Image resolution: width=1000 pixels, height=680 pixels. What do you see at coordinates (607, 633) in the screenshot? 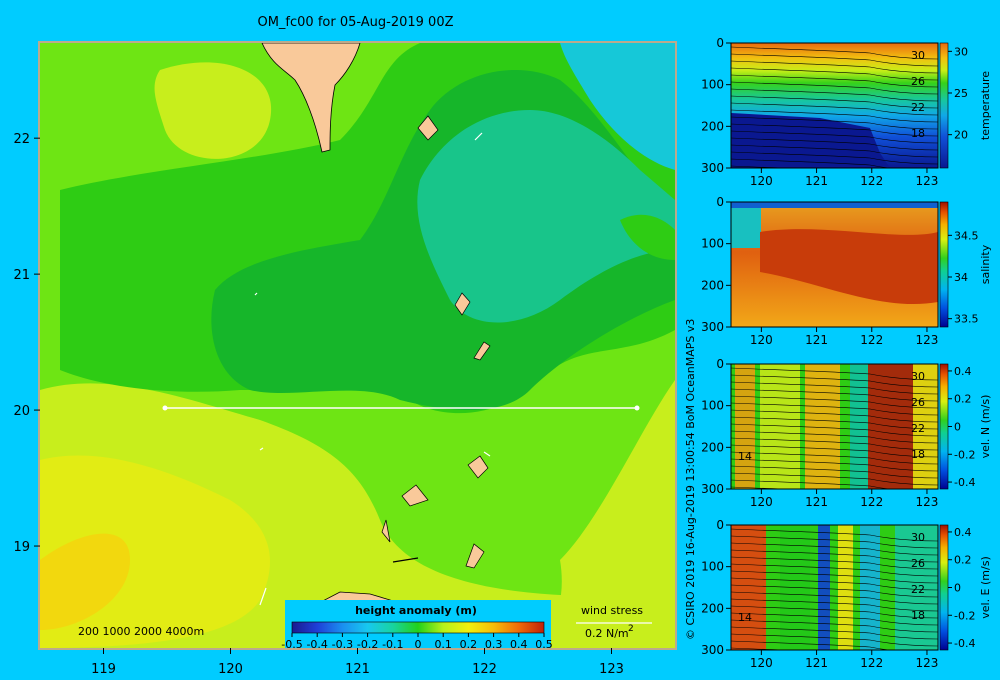
I see `wind-stress-scale: 0.2 N/m` at bounding box center [607, 633].